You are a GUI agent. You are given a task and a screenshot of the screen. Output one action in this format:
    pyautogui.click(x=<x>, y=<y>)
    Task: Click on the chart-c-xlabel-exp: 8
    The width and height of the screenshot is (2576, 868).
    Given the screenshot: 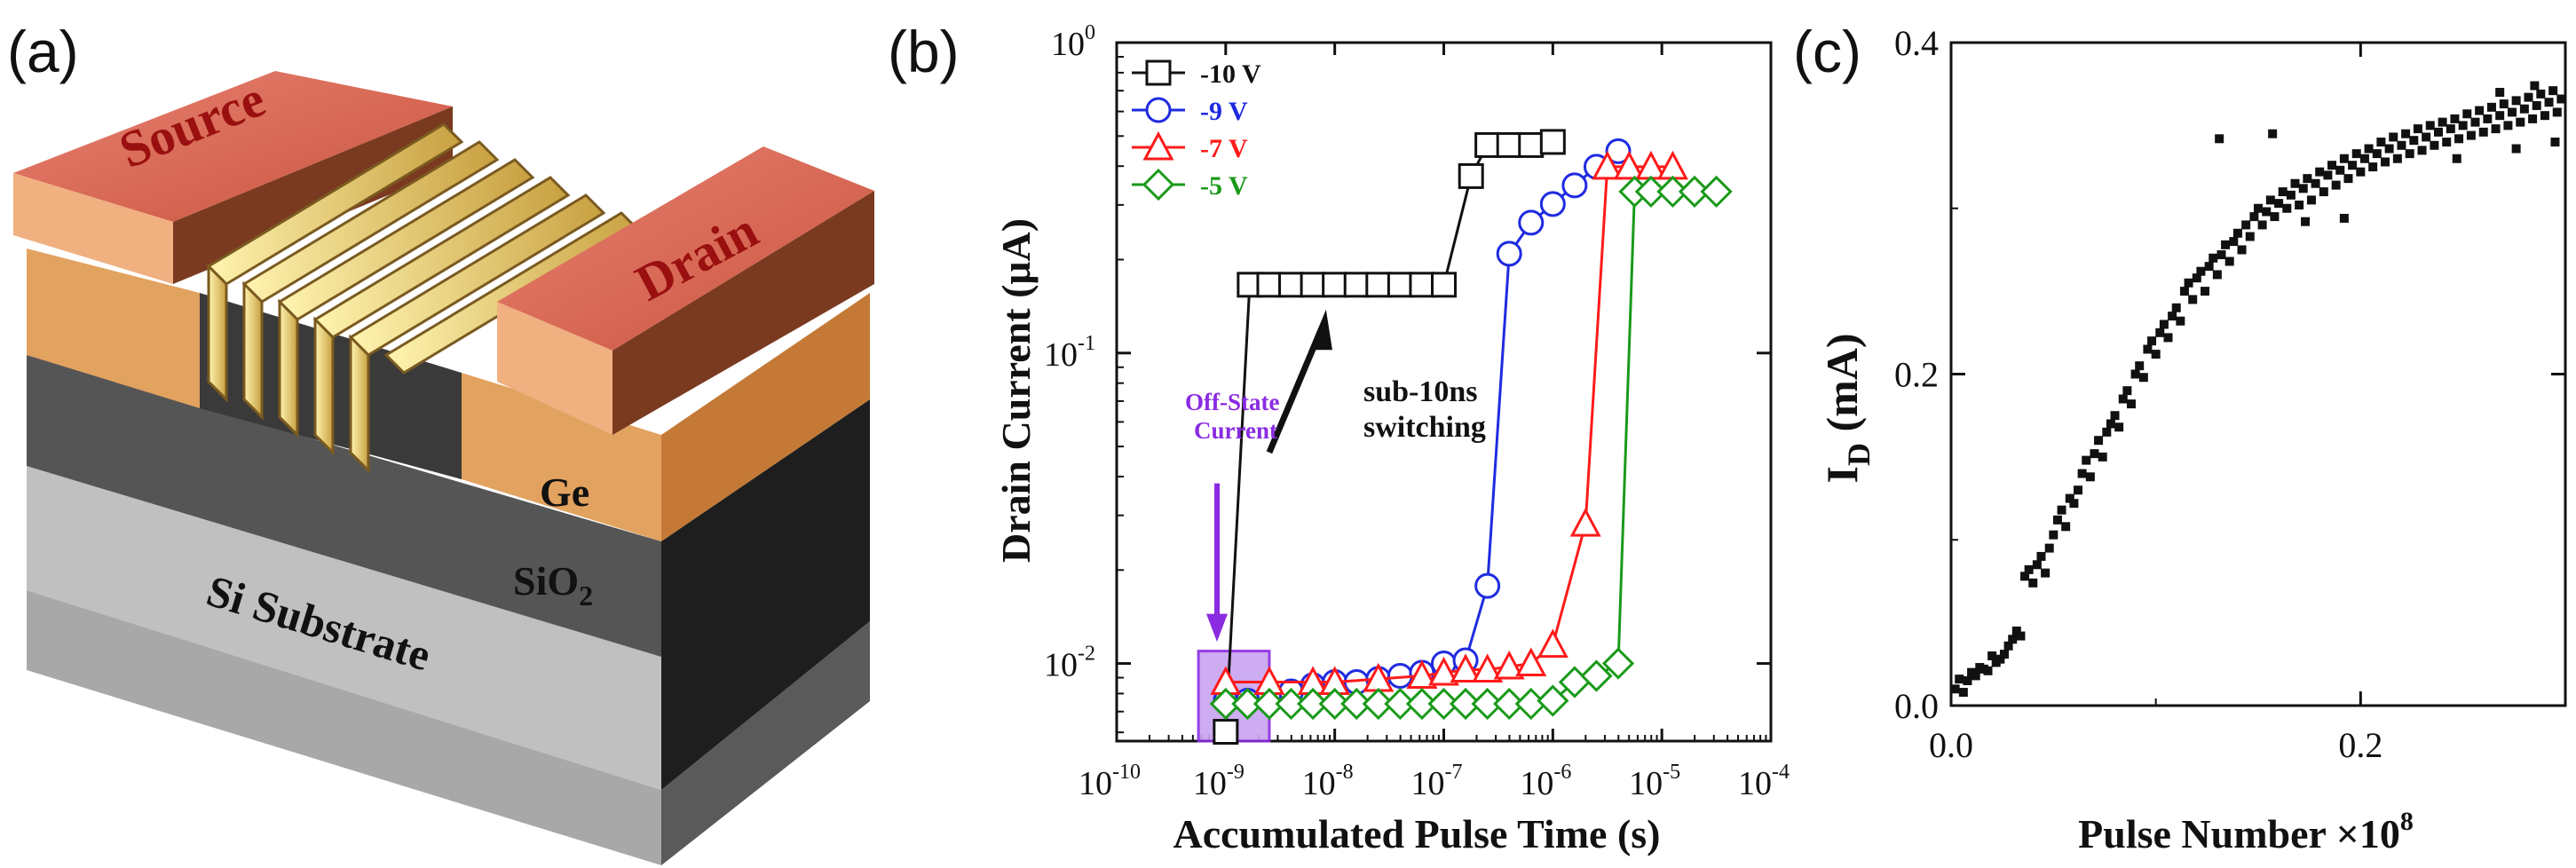 What is the action you would take?
    pyautogui.click(x=2407, y=821)
    